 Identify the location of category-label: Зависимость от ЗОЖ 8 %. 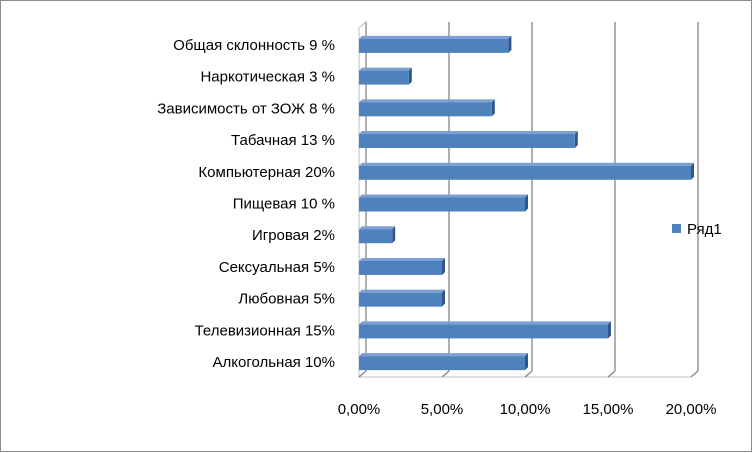
(246, 108).